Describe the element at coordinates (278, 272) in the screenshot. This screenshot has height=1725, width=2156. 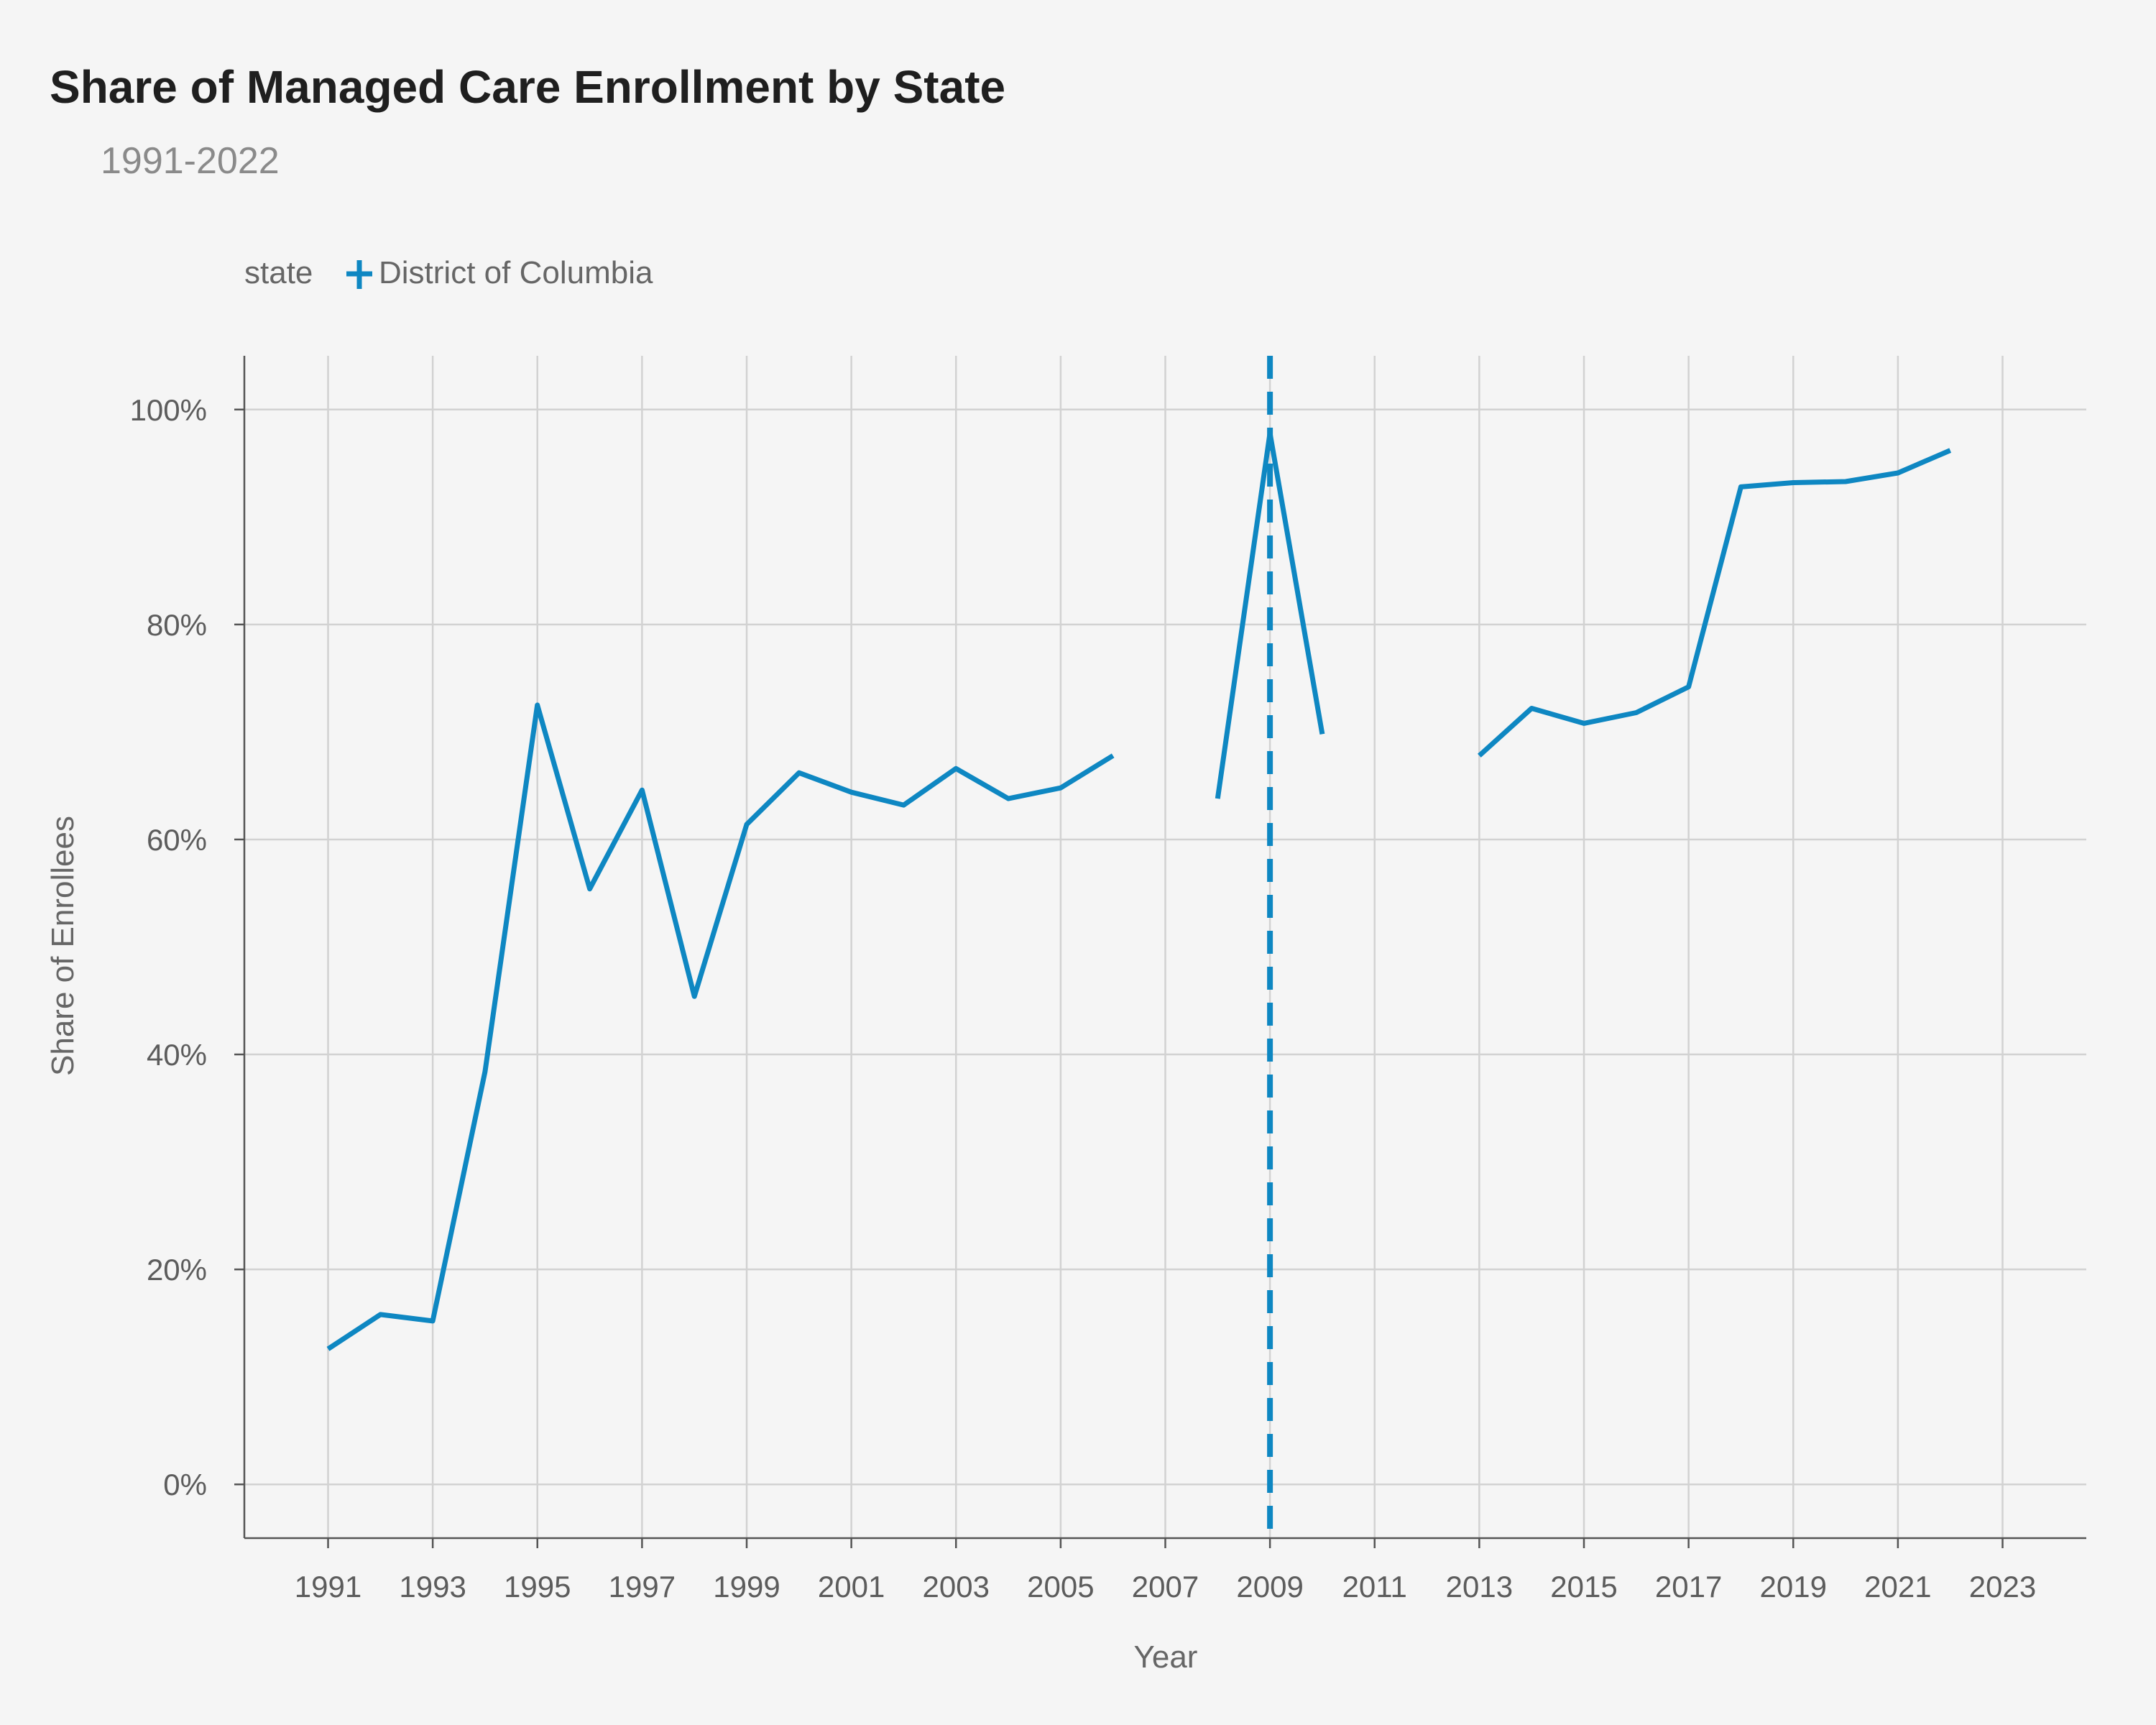
I see `legend-title: state` at that location.